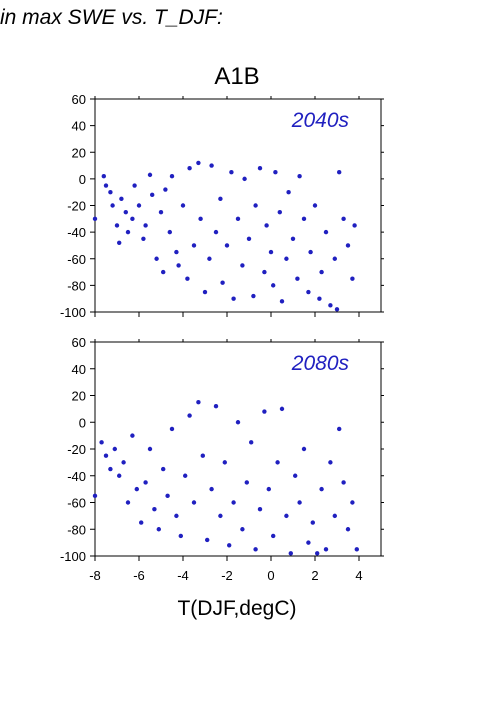 Image resolution: width=501 pixels, height=709 pixels. I want to click on x-tick-label: -6, so click(139, 575).